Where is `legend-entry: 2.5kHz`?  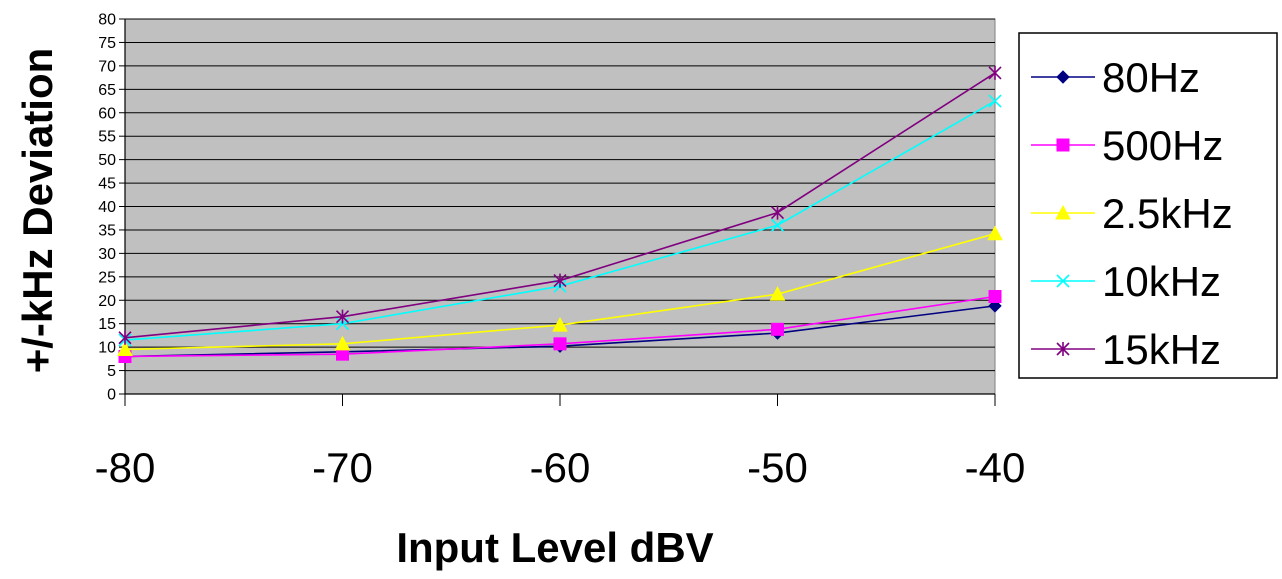 legend-entry: 2.5kHz is located at coordinates (1132, 213).